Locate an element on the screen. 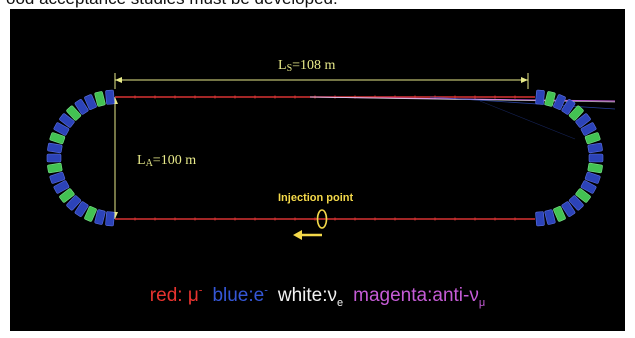 The width and height of the screenshot is (635, 338). left-arc-magnets is located at coordinates (80, 158).